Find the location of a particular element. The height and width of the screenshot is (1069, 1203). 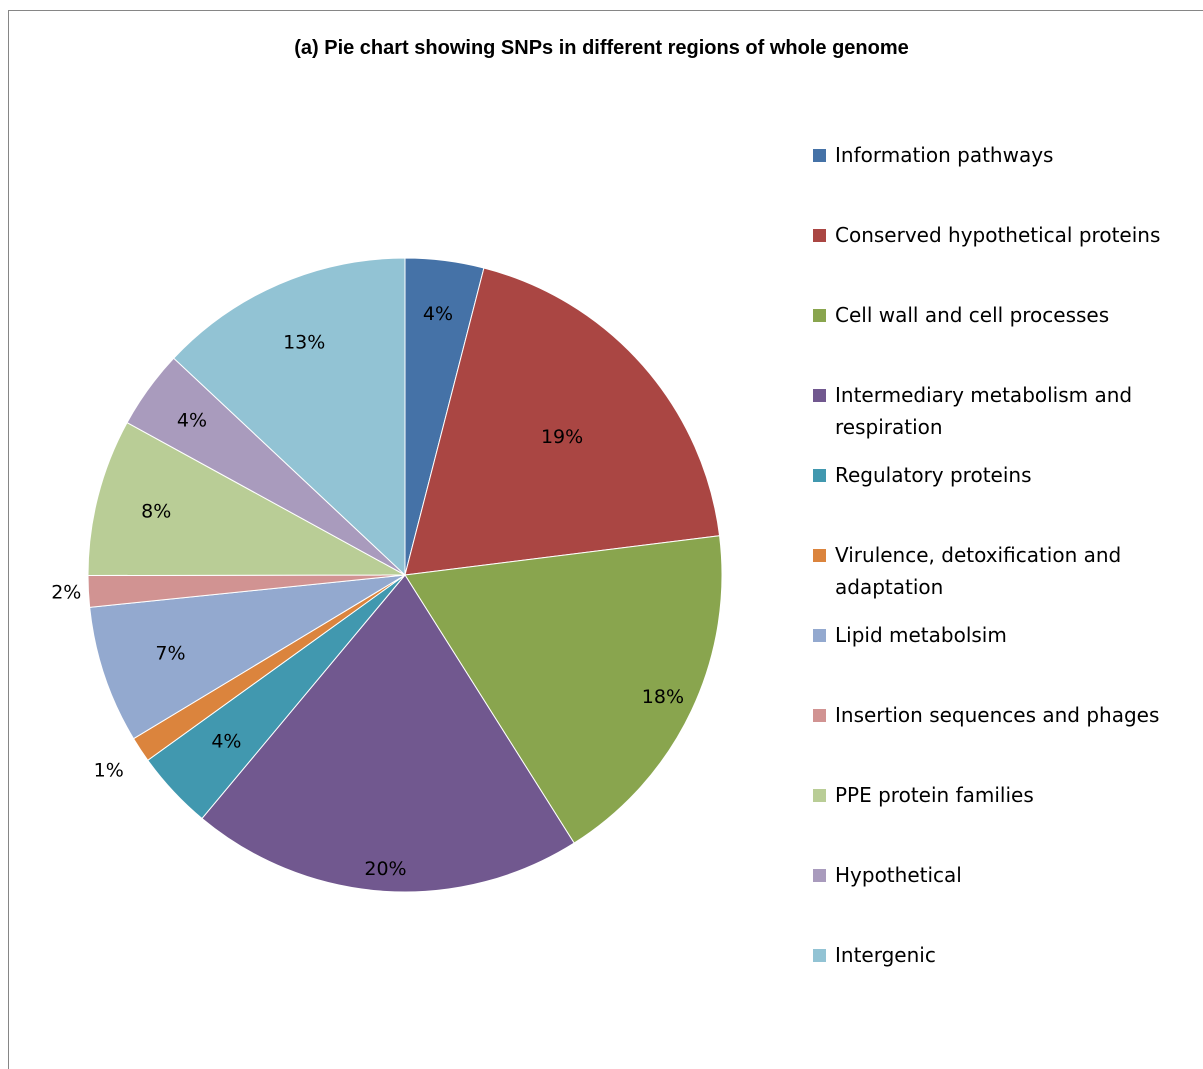

legend-item: PPE protein families is located at coordinates (1005, 795).